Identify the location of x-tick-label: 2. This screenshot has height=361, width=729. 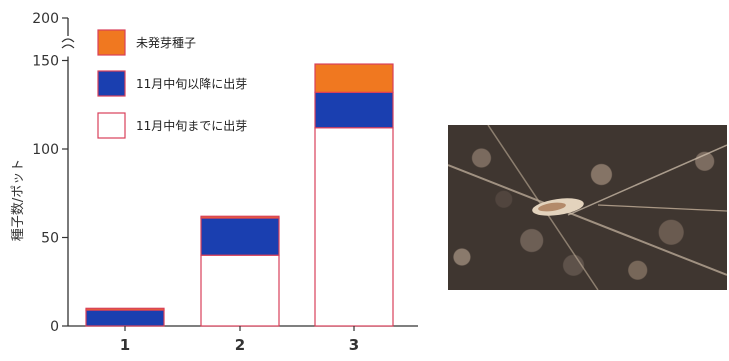
(240, 345).